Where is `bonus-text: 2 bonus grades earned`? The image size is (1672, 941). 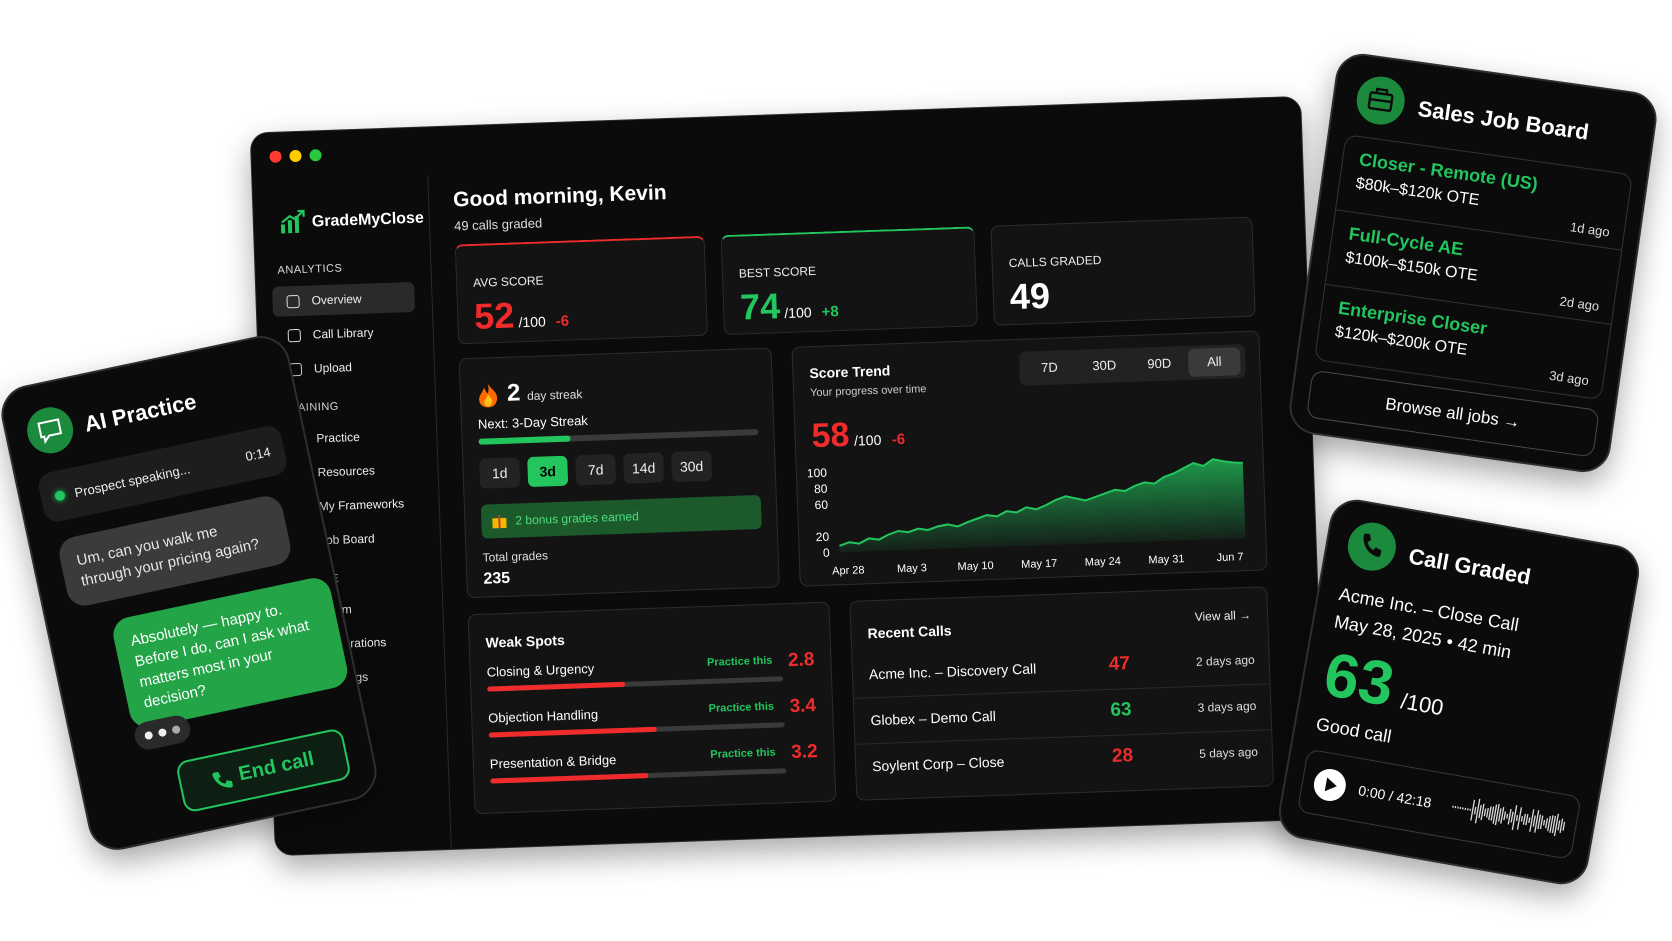
bonus-text: 2 bonus grades earned is located at coordinates (577, 518).